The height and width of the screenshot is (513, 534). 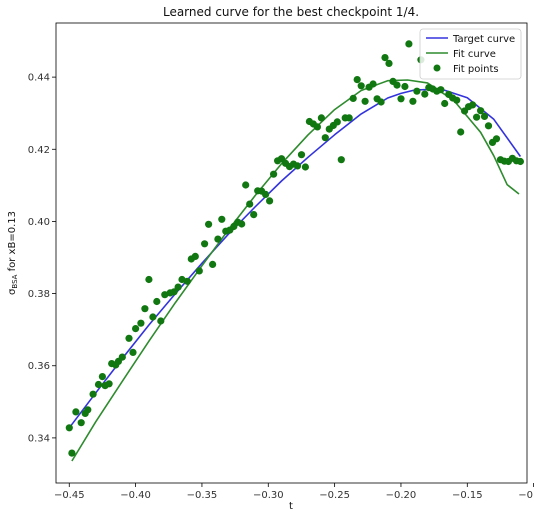 I want to click on x-tick-label: −0.15, so click(x=467, y=495).